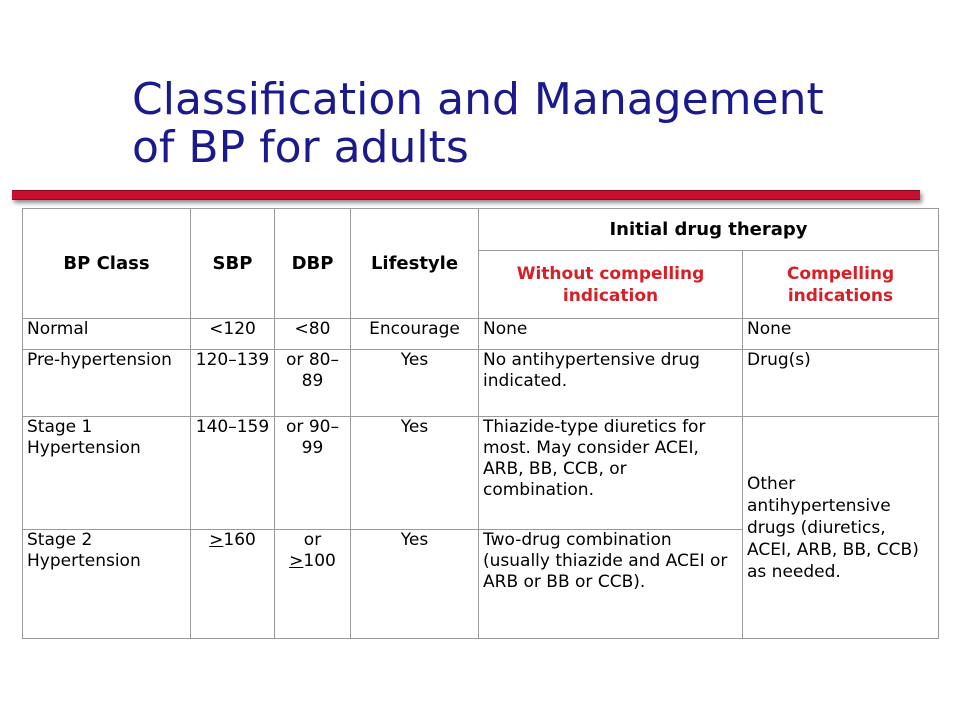 The height and width of the screenshot is (720, 960). Describe the element at coordinates (478, 99) in the screenshot. I see `title-line-1: Classification and Management` at that location.